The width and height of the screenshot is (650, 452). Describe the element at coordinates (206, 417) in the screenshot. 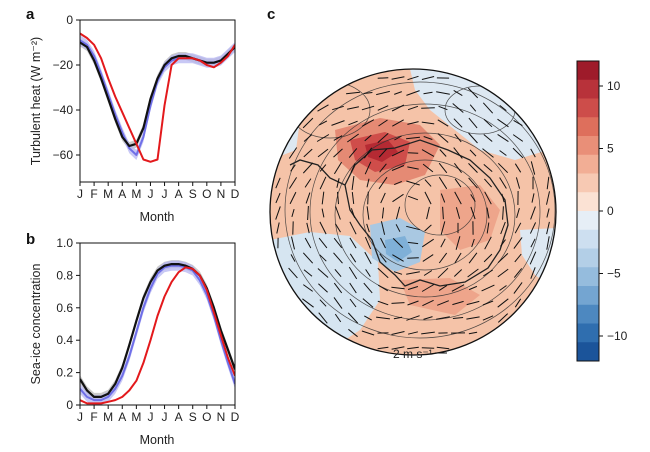

I see `x-tick-label: O` at that location.